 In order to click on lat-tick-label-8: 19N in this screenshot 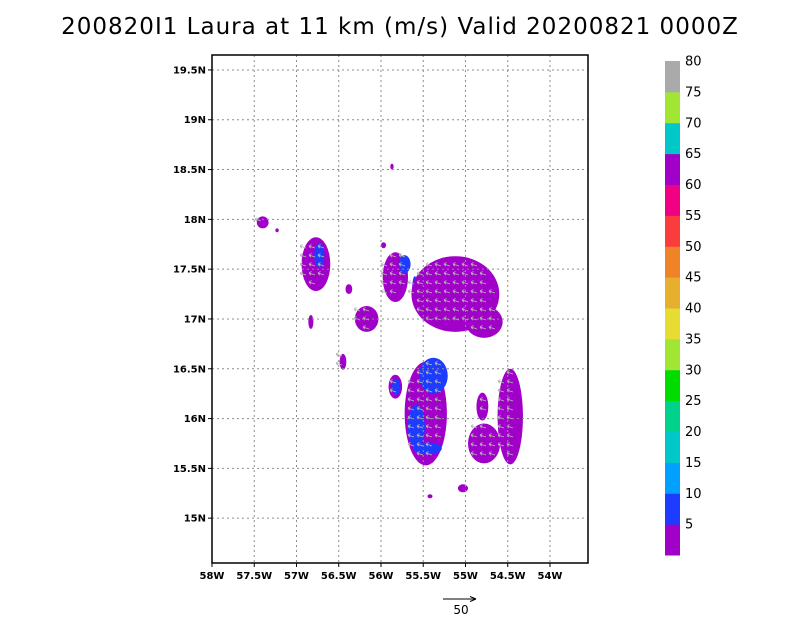, I will do `click(195, 120)`.